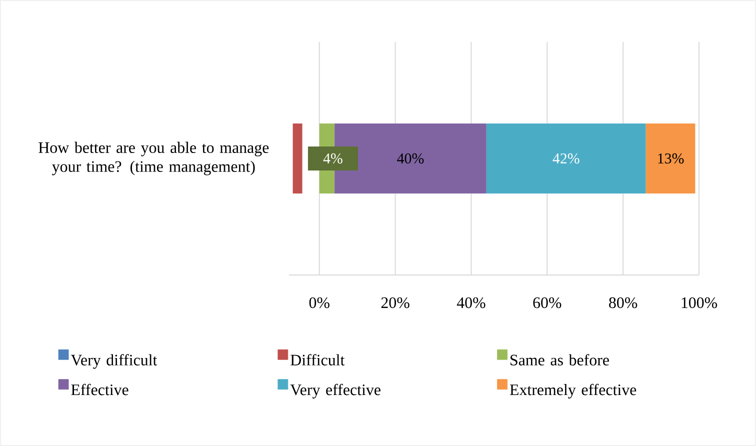  Describe the element at coordinates (623, 302) in the screenshot. I see `x-tick-label: 80%` at that location.